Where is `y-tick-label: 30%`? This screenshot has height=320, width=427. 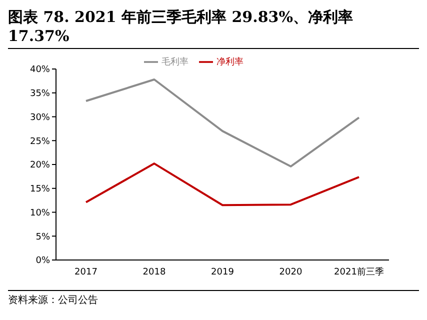
y-tick-label: 30% is located at coordinates (40, 117).